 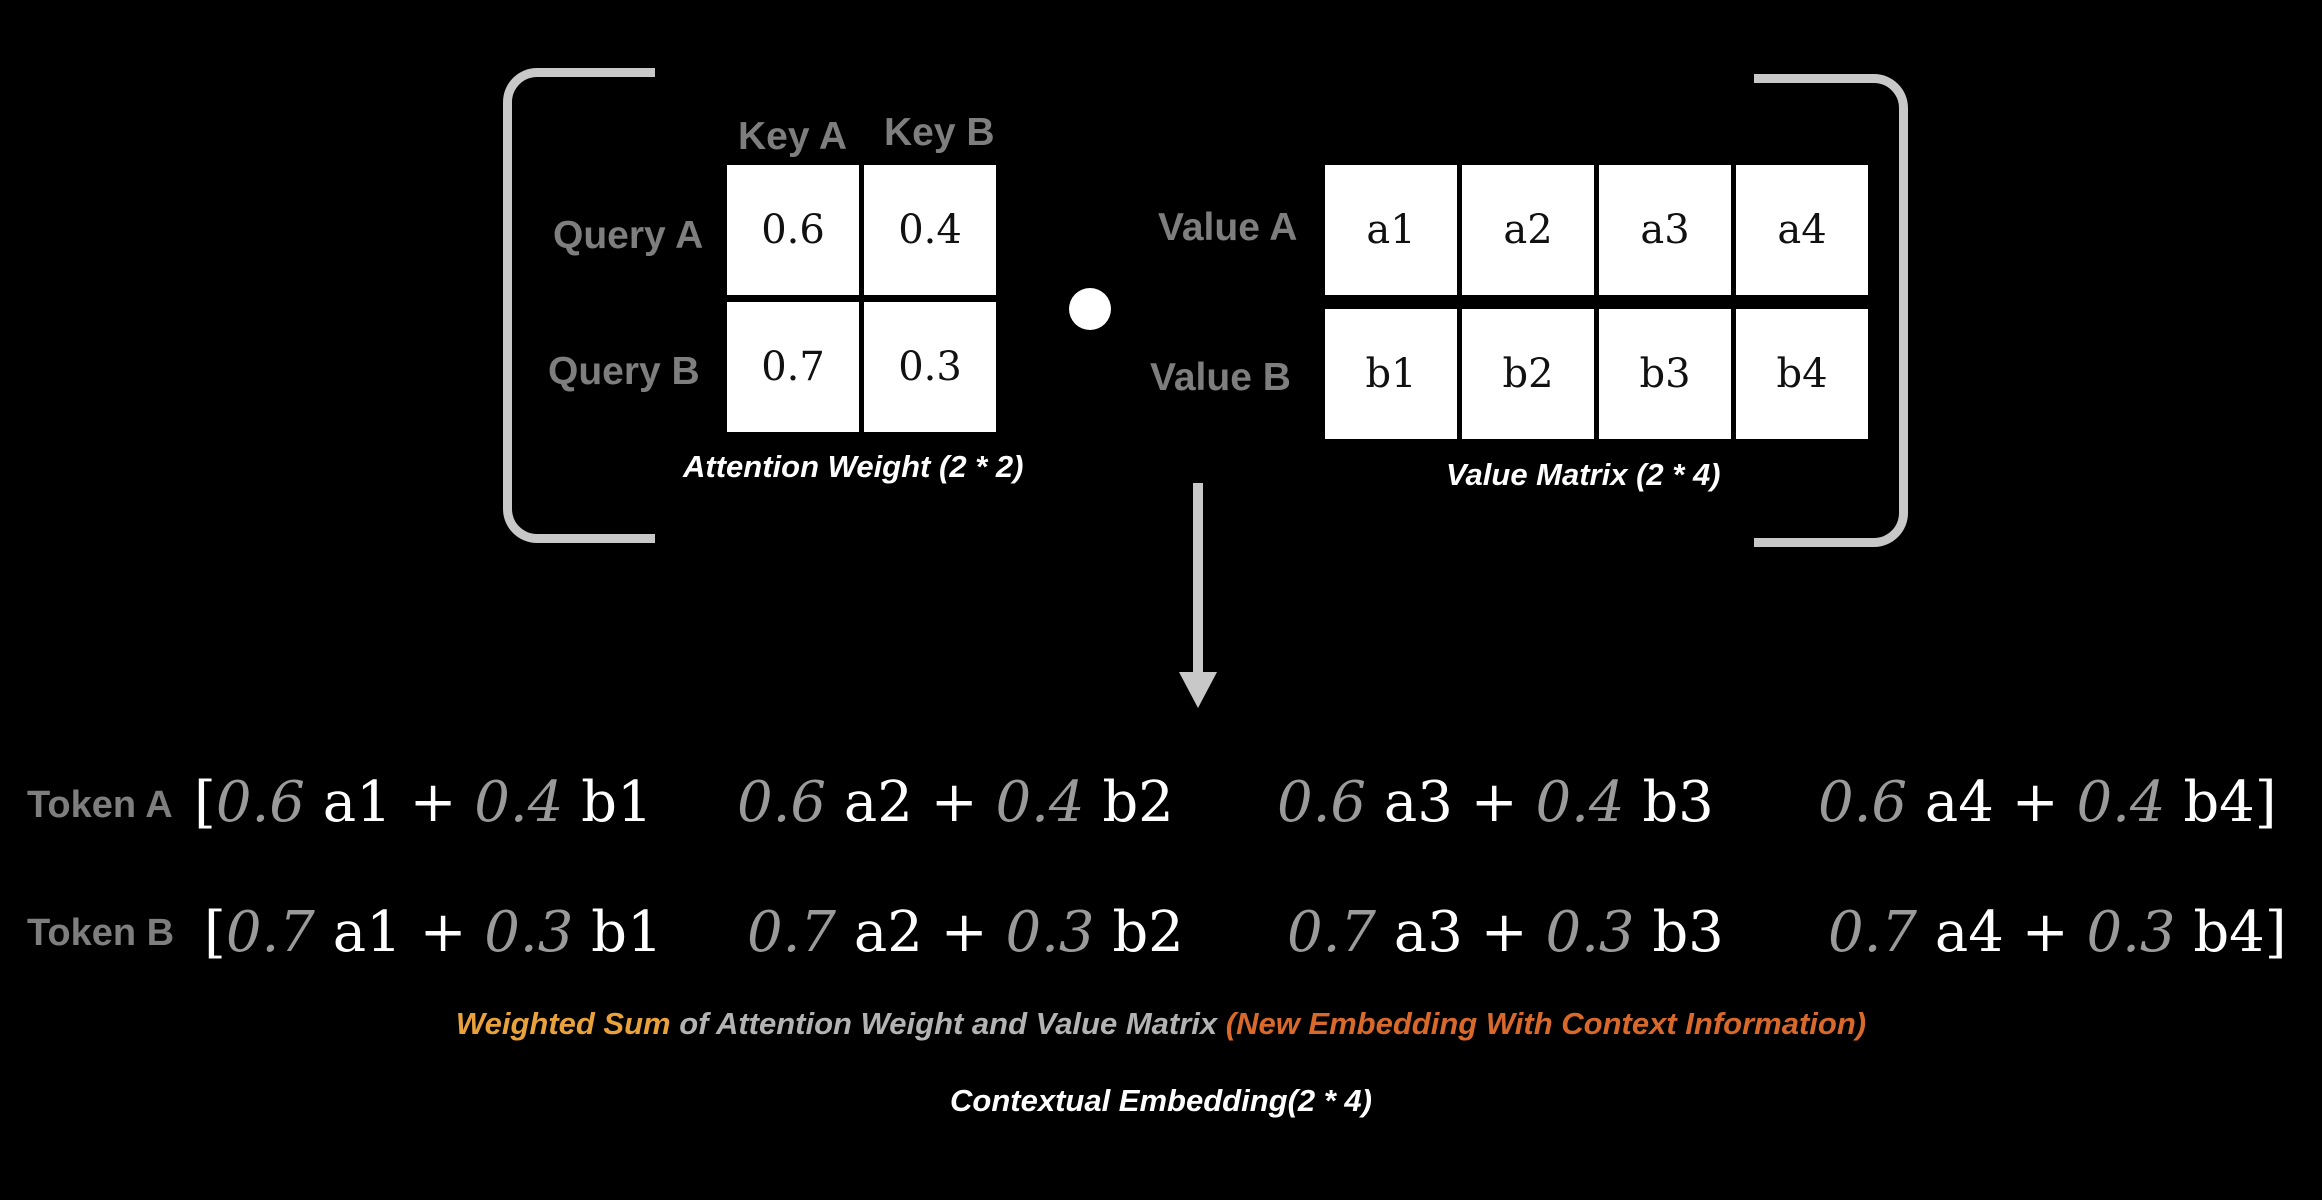 What do you see at coordinates (1802, 374) in the screenshot?
I see `value-cell-b4: b4` at bounding box center [1802, 374].